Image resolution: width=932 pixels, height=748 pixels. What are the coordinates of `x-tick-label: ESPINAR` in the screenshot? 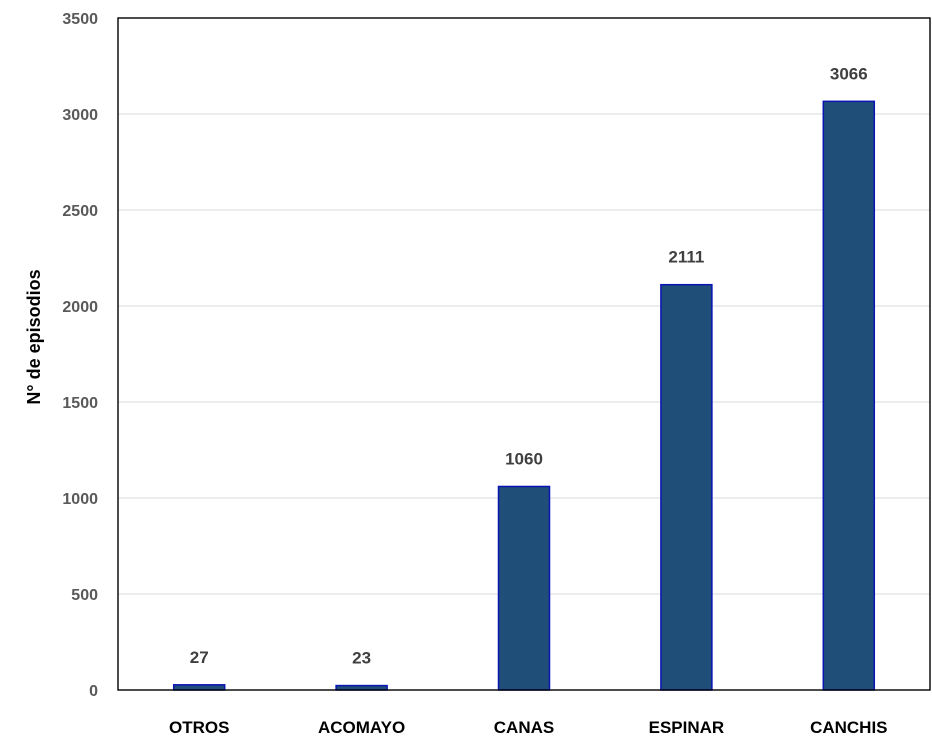 It's located at (687, 727).